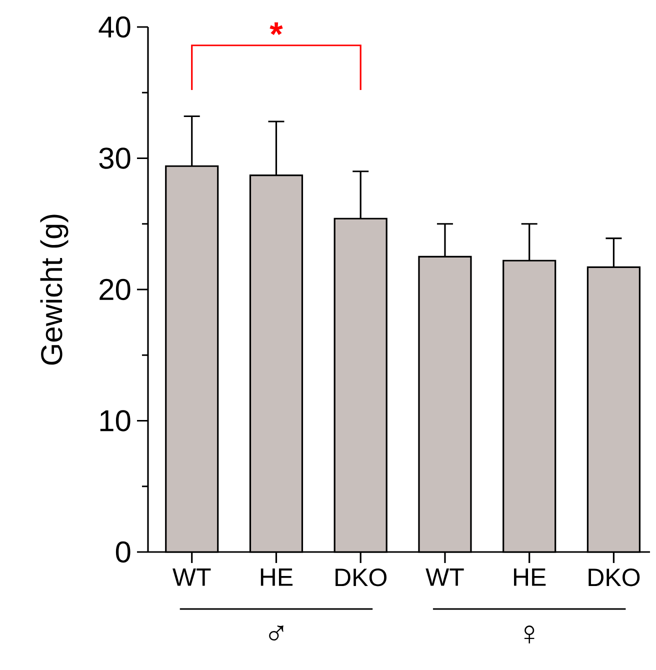  What do you see at coordinates (114, 27) in the screenshot?
I see `y-tick-label: 40` at bounding box center [114, 27].